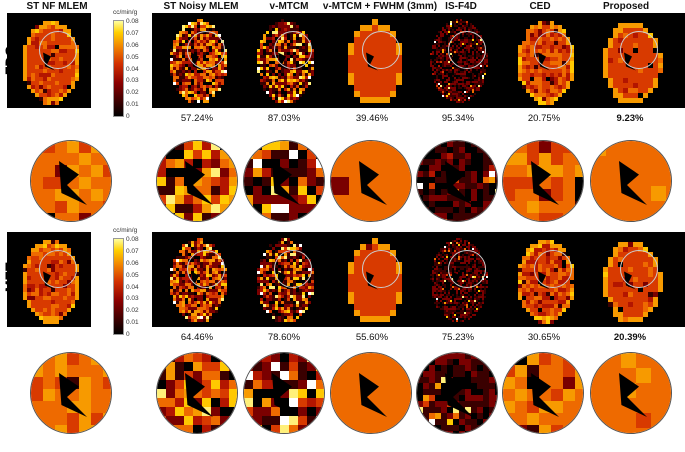 The height and width of the screenshot is (452, 685). Describe the element at coordinates (197, 337) in the screenshot. I see `error-percentage: 64.46%` at that location.